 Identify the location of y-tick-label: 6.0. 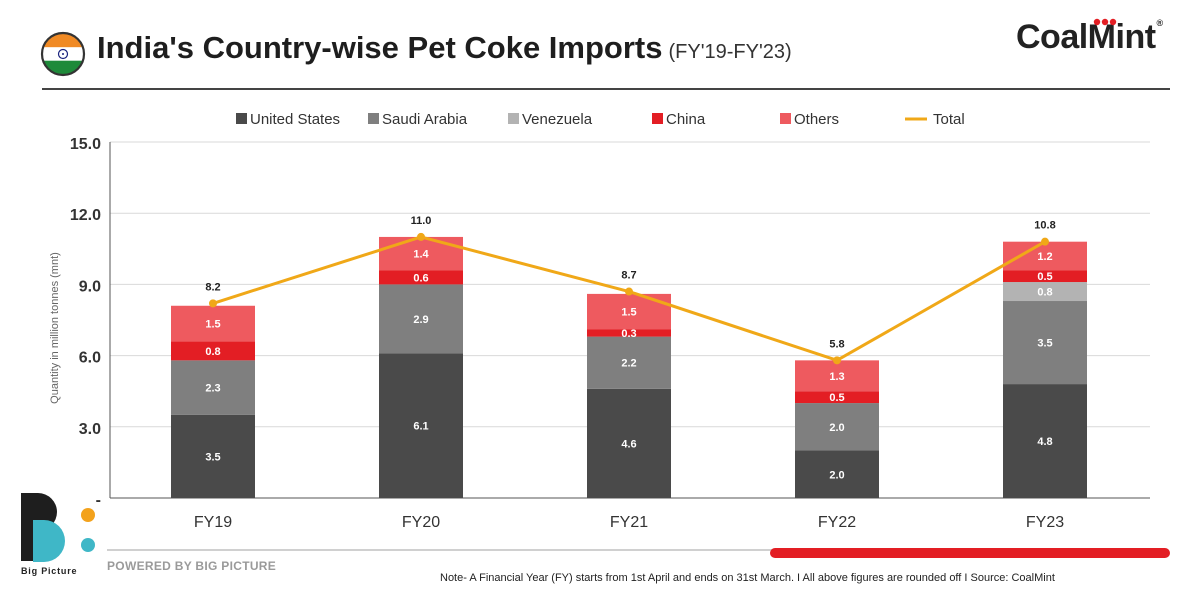
(90, 358).